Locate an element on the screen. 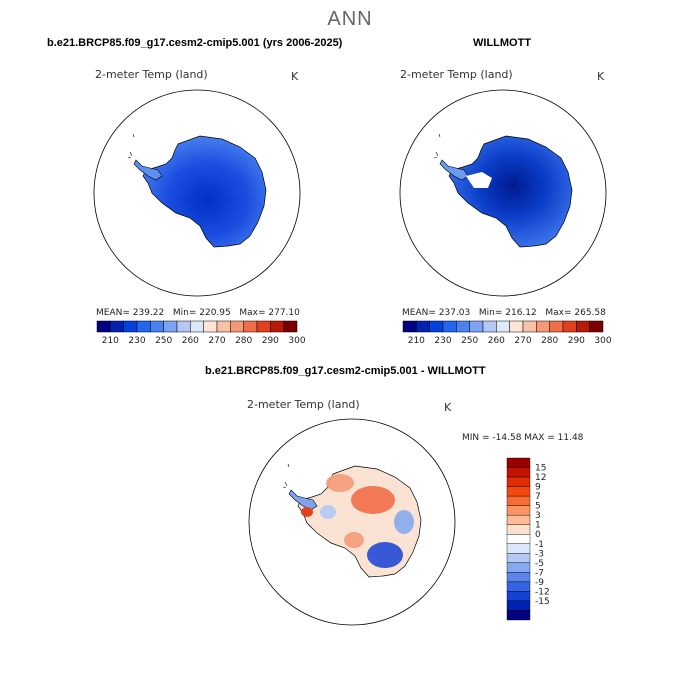 The height and width of the screenshot is (700, 700). panel-3-units: K is located at coordinates (448, 407).